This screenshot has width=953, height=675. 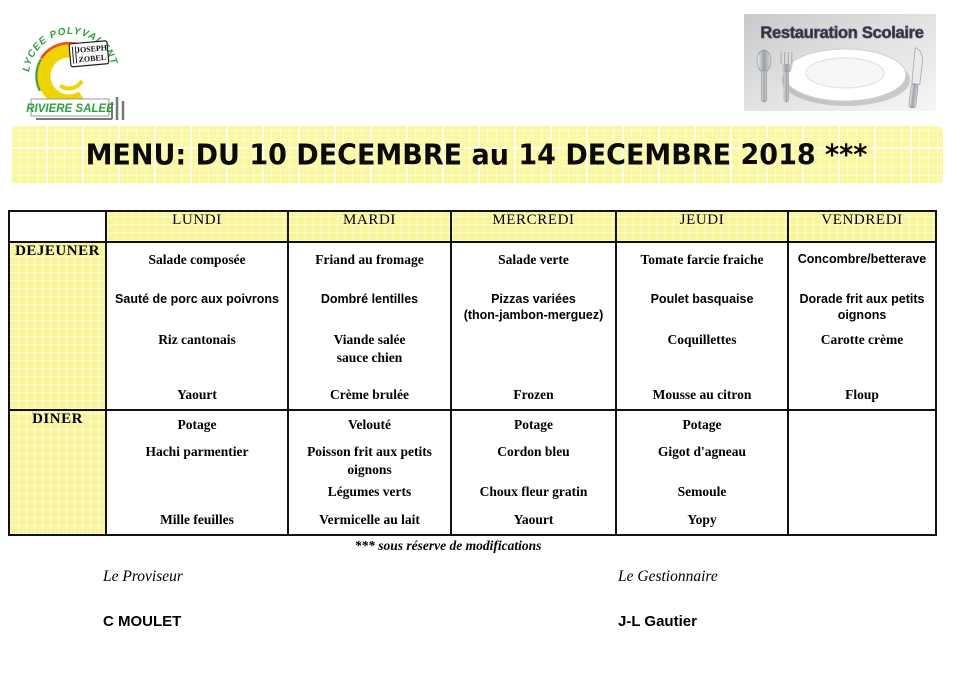 What do you see at coordinates (533, 395) in the screenshot?
I see `dejeuner-mercredi-dessert: Frozen` at bounding box center [533, 395].